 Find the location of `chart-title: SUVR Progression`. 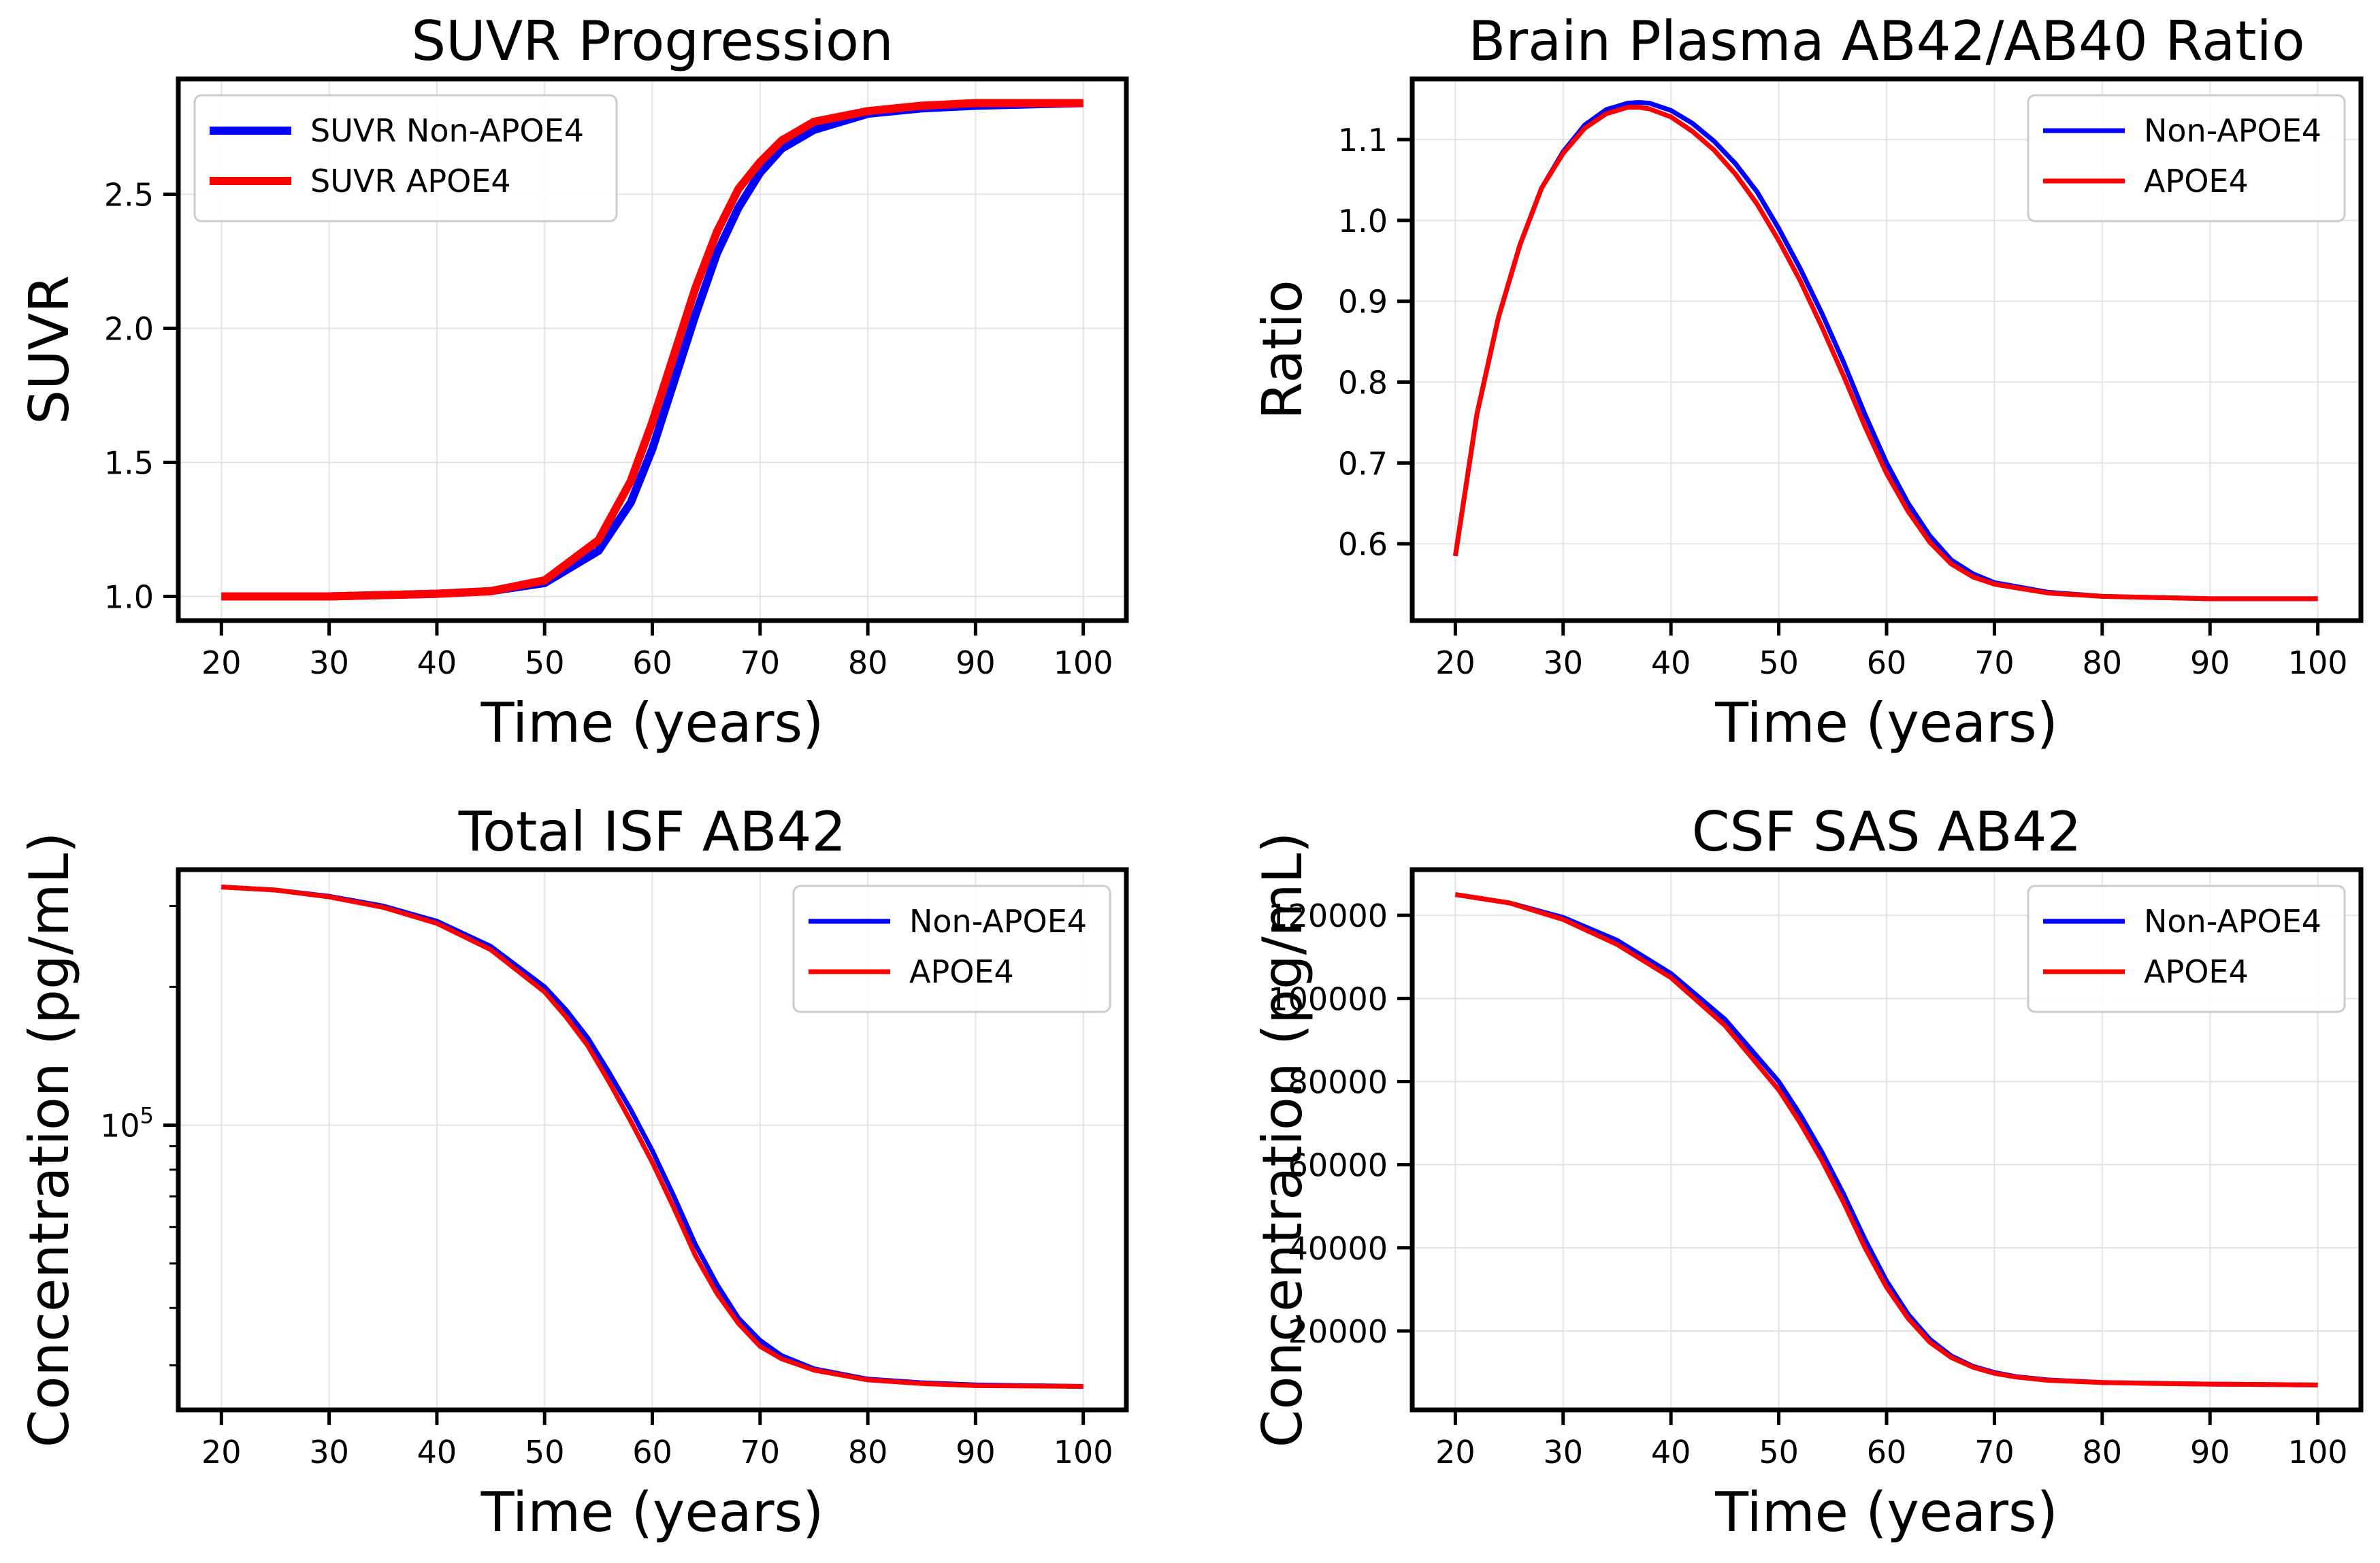

chart-title: SUVR Progression is located at coordinates (652, 41).